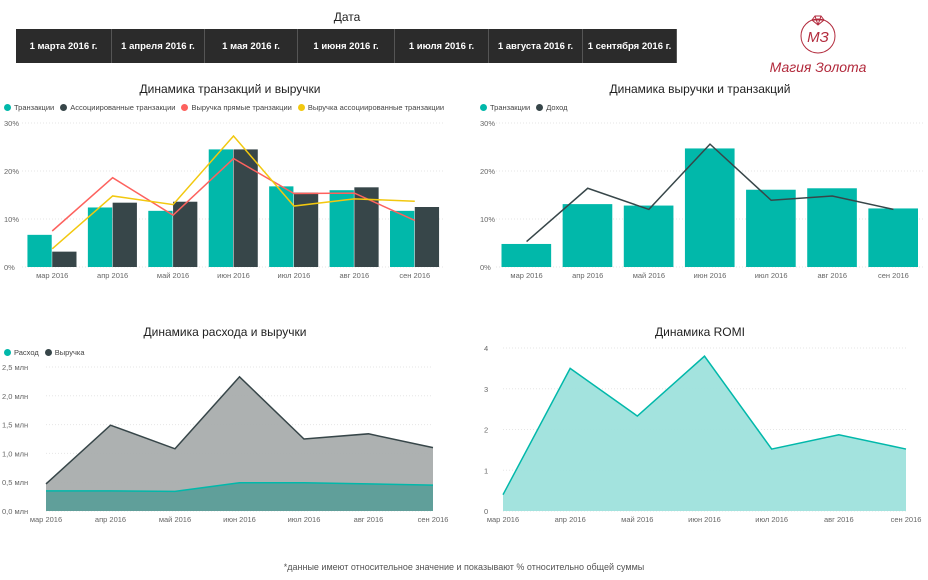  Describe the element at coordinates (630, 46) in the screenshot. I see `date-tile: 1 сентября 2016 г.` at that location.